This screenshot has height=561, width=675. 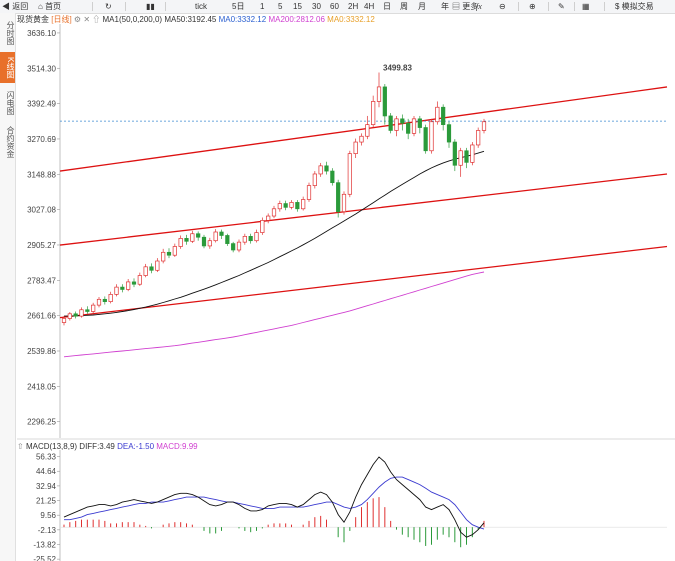 I want to click on period-button: 周, so click(x=404, y=6).